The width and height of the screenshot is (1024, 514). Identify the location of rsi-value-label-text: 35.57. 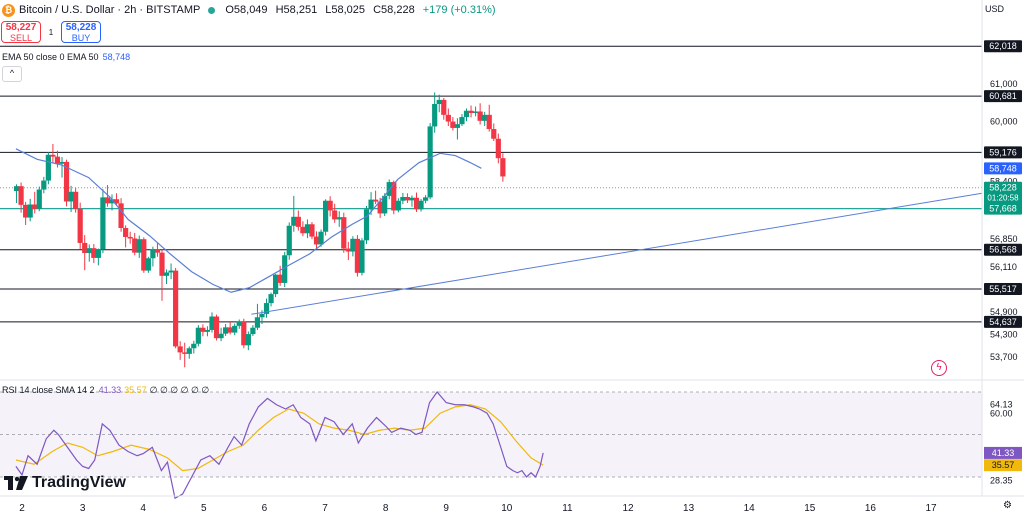
(1003, 465).